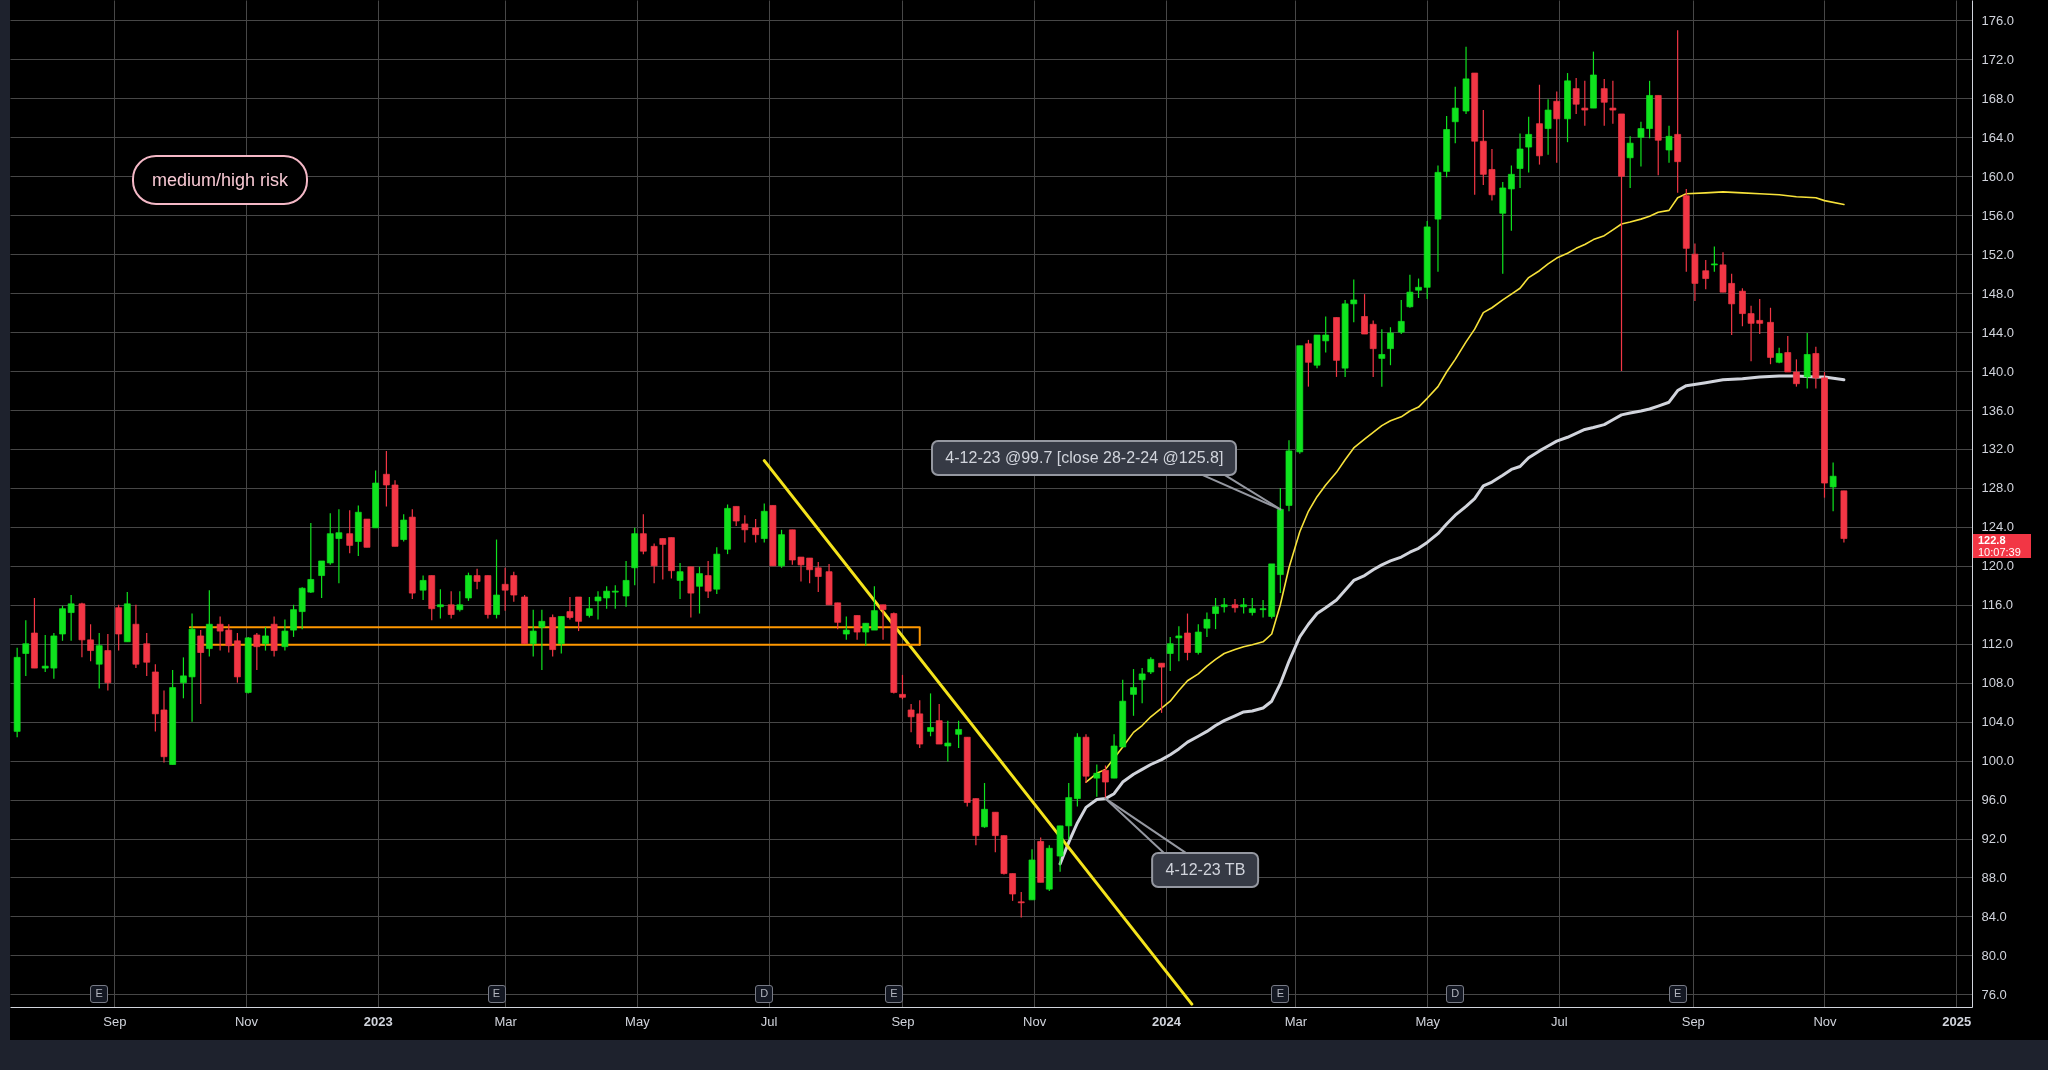 This screenshot has height=1070, width=2048. Describe the element at coordinates (1998, 98) in the screenshot. I see `y-tick-label: 168.0` at that location.